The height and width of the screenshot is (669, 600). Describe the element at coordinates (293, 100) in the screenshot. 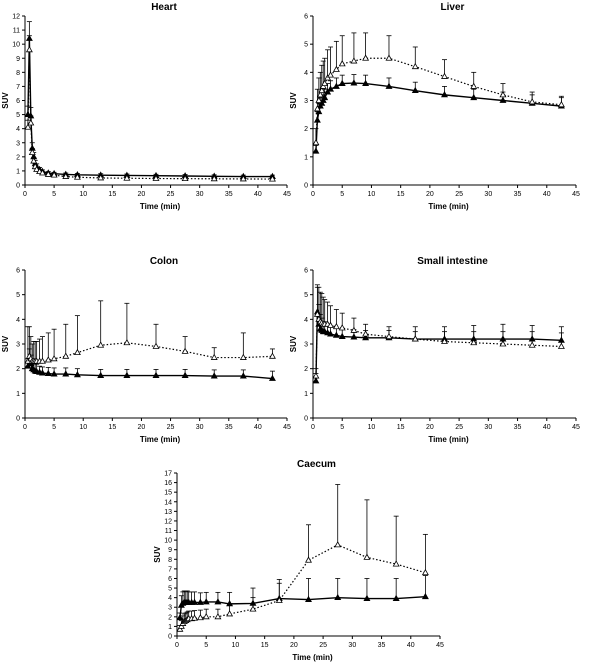

I see `y-axis-label: SUV` at that location.